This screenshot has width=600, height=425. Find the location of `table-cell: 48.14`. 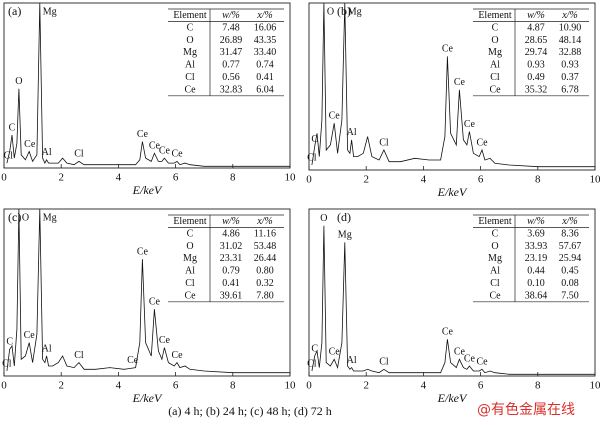

table-cell: 48.14 is located at coordinates (570, 40).